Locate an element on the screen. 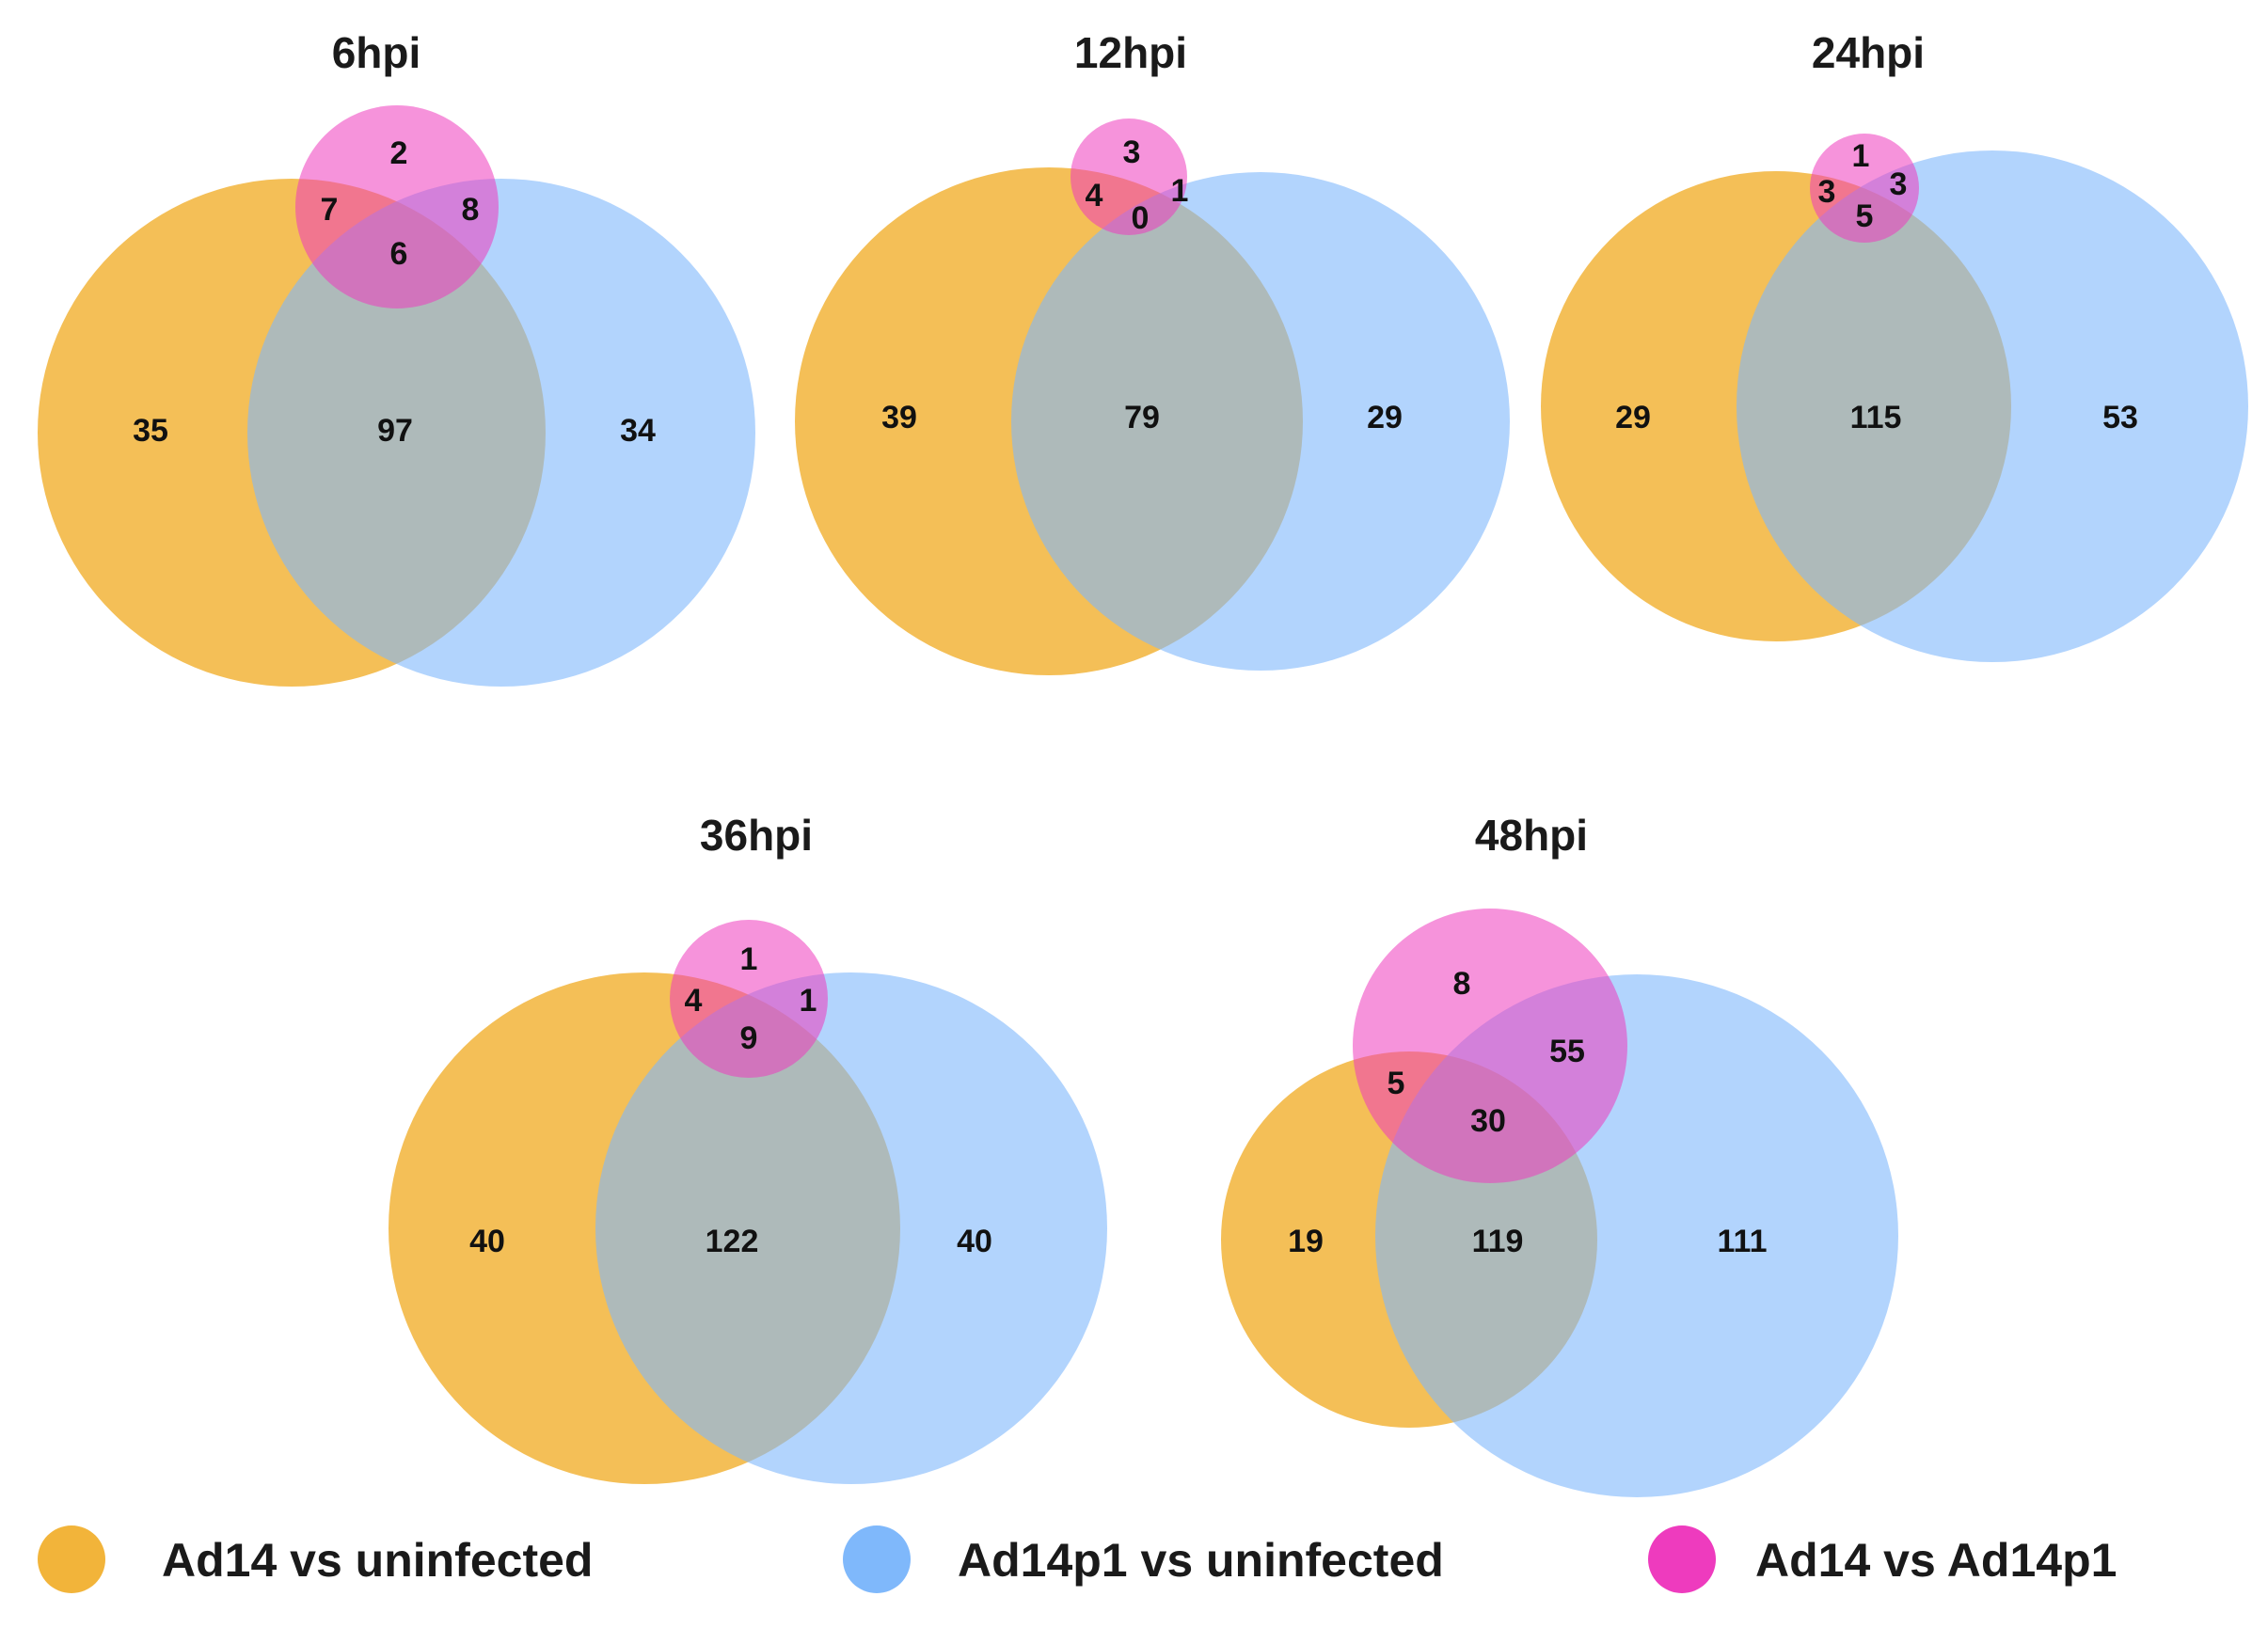 This screenshot has width=2268, height=1628. legend-swatch-orange is located at coordinates (71, 1559).